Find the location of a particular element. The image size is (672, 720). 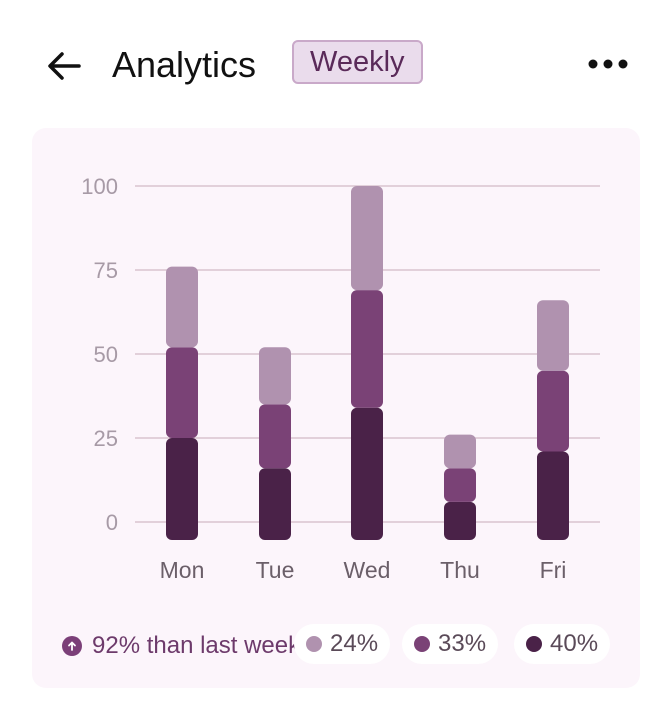

y-tick-label: 75 is located at coordinates (106, 270).